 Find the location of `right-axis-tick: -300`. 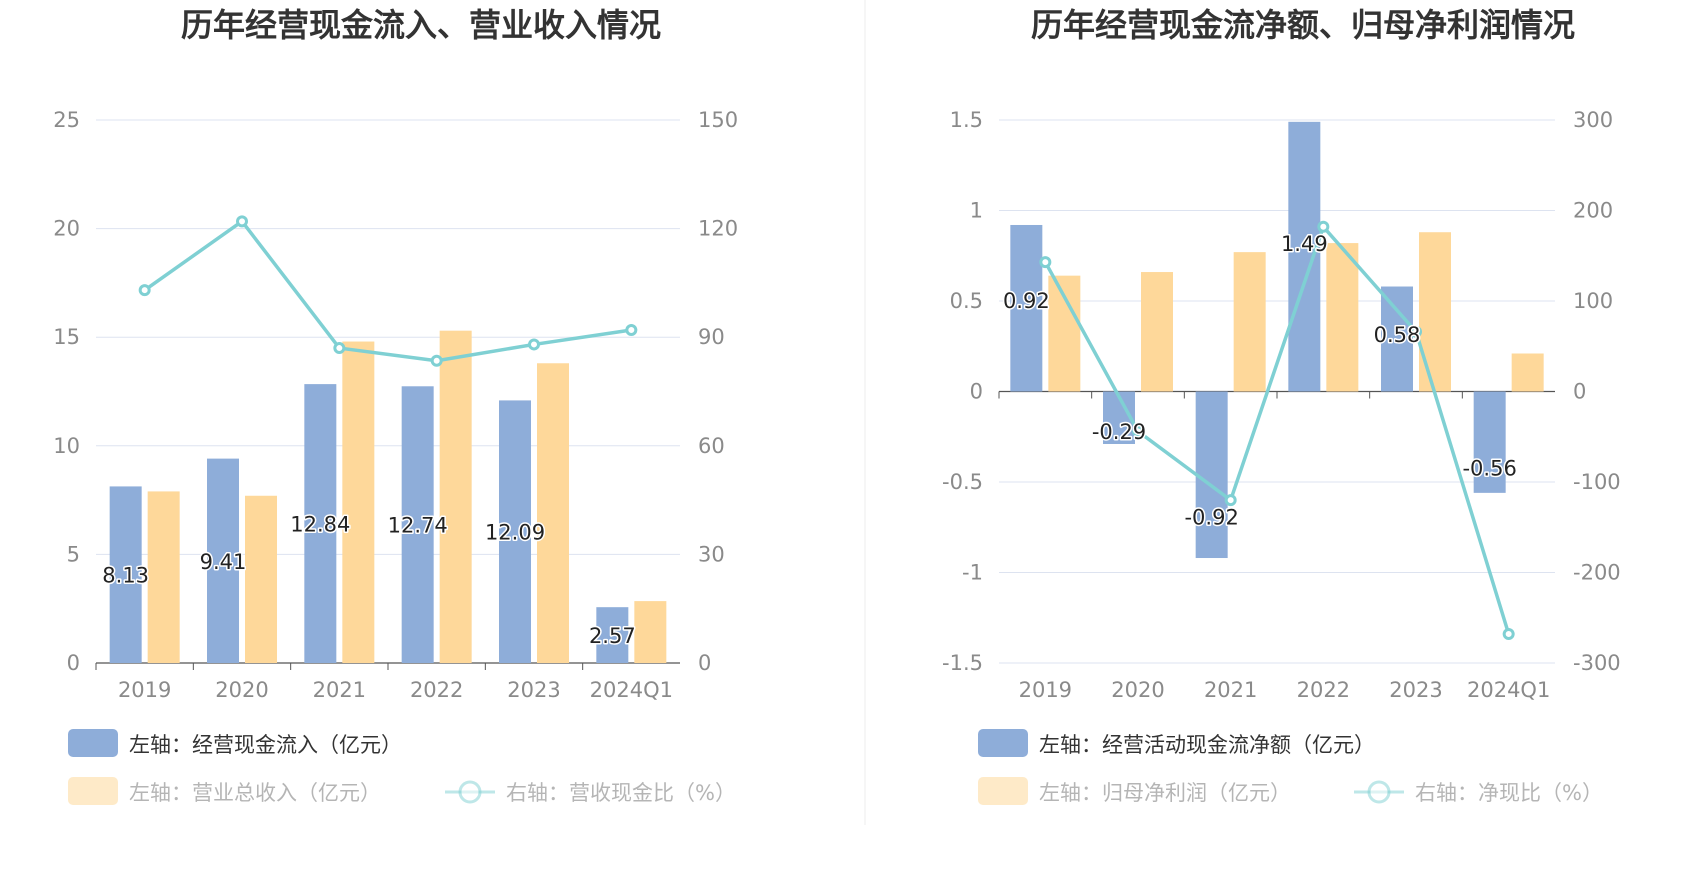

right-axis-tick: -300 is located at coordinates (1597, 663).